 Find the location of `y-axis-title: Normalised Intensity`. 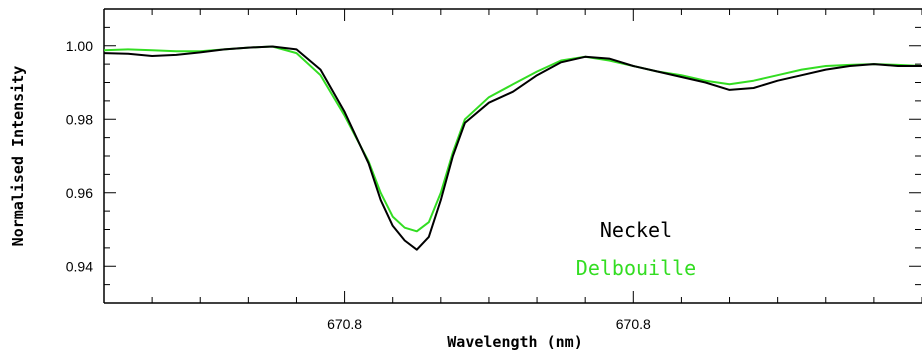

y-axis-title: Normalised Intensity is located at coordinates (18, 156).